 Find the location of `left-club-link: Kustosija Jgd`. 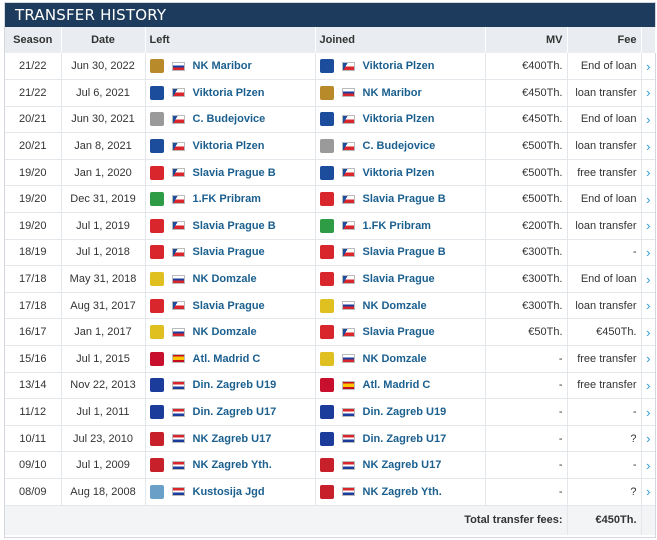

left-club-link: Kustosija Jgd is located at coordinates (228, 491).